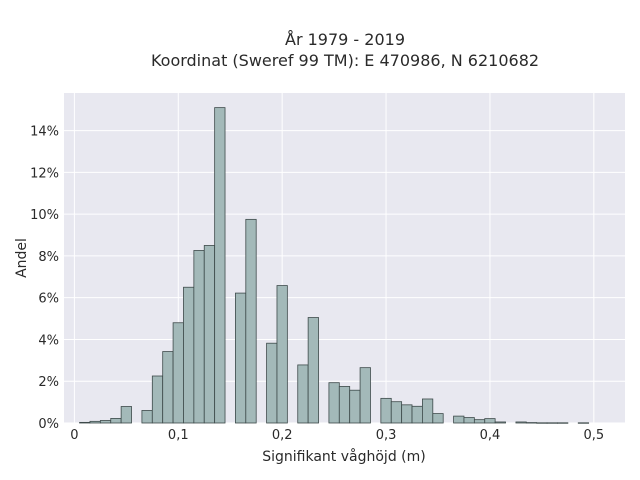 The image size is (640, 480). What do you see at coordinates (48, 424) in the screenshot?
I see `y-tick-label: 0%` at bounding box center [48, 424].